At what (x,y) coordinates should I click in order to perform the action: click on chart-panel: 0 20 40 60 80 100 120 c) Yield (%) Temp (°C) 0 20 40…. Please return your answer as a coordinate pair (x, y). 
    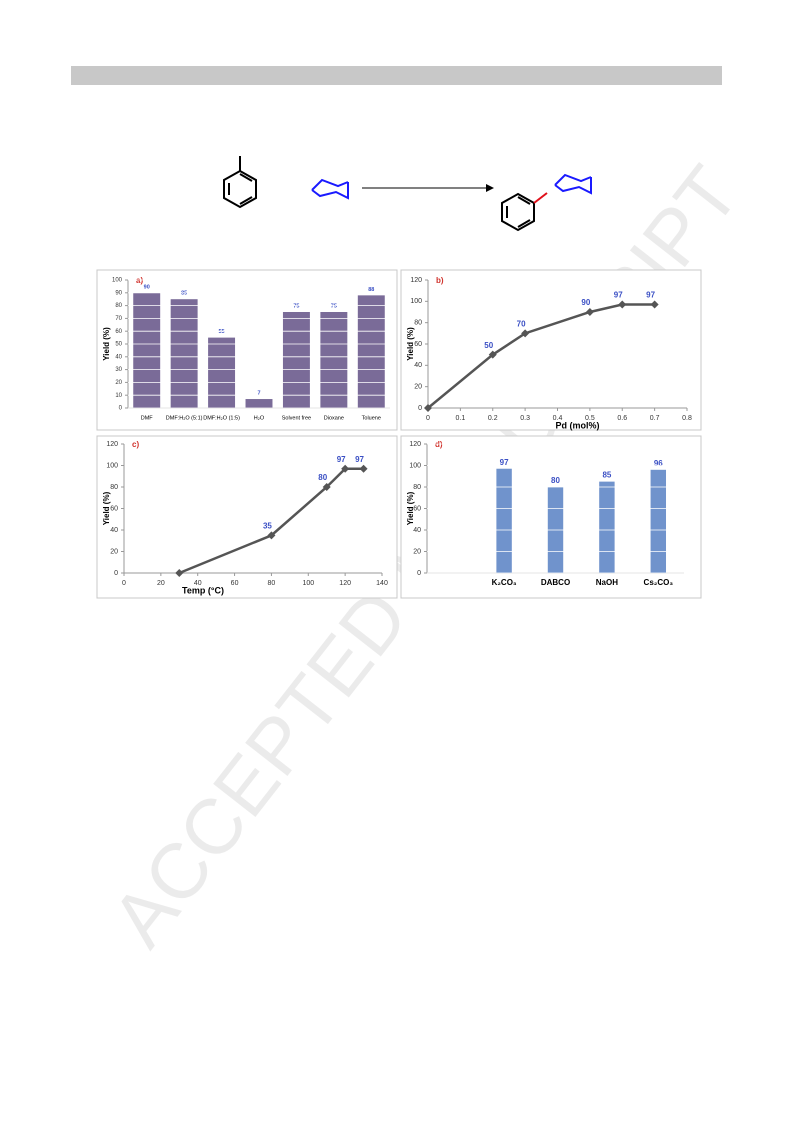
    Looking at the image, I should click on (247, 517).